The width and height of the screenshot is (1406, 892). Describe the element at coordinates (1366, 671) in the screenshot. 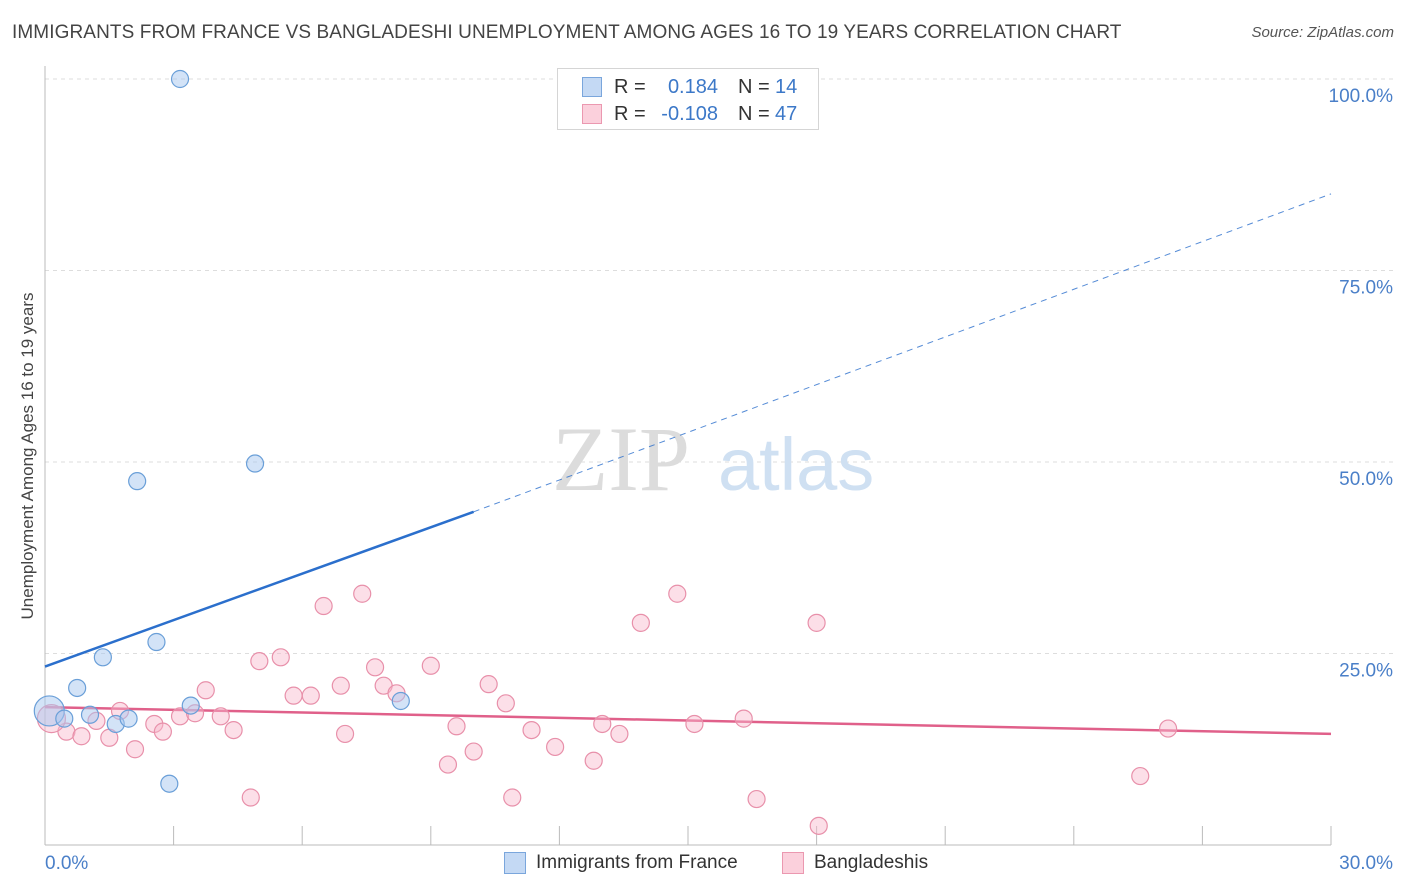

I see `y-tick-label: 25.0%` at that location.